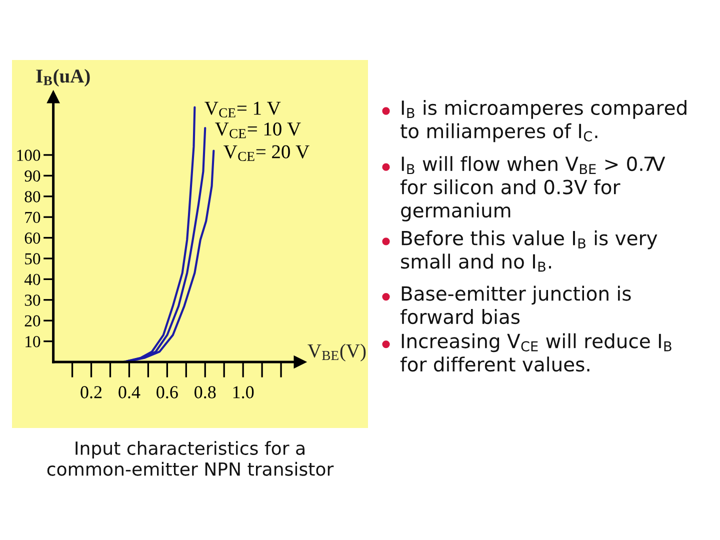  I want to click on x-tick-label: 0.8, so click(205, 392).